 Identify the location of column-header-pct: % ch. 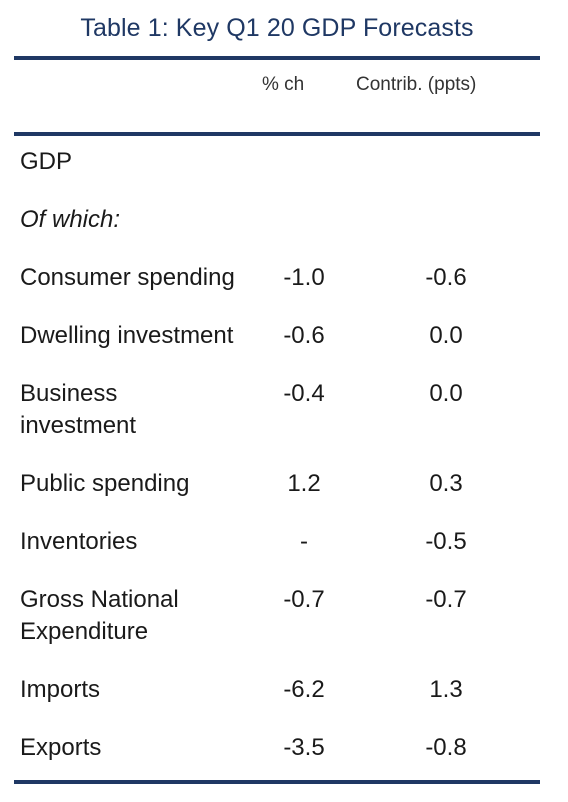
(283, 84).